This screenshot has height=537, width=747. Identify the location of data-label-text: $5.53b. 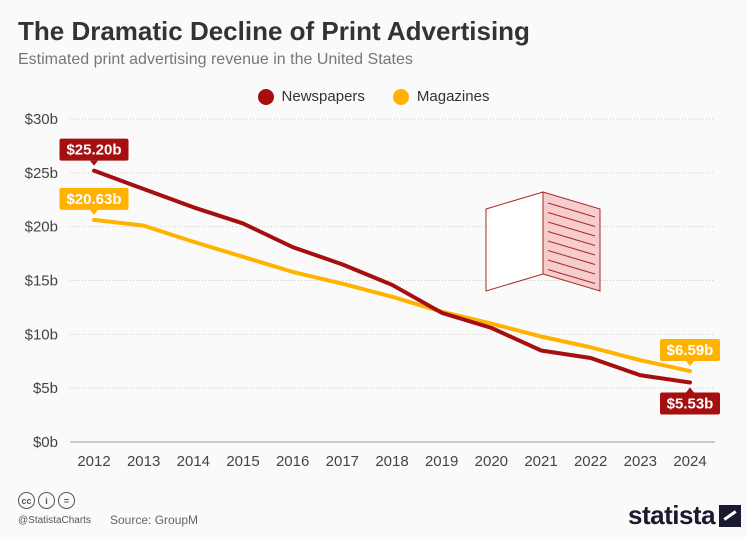
(690, 403).